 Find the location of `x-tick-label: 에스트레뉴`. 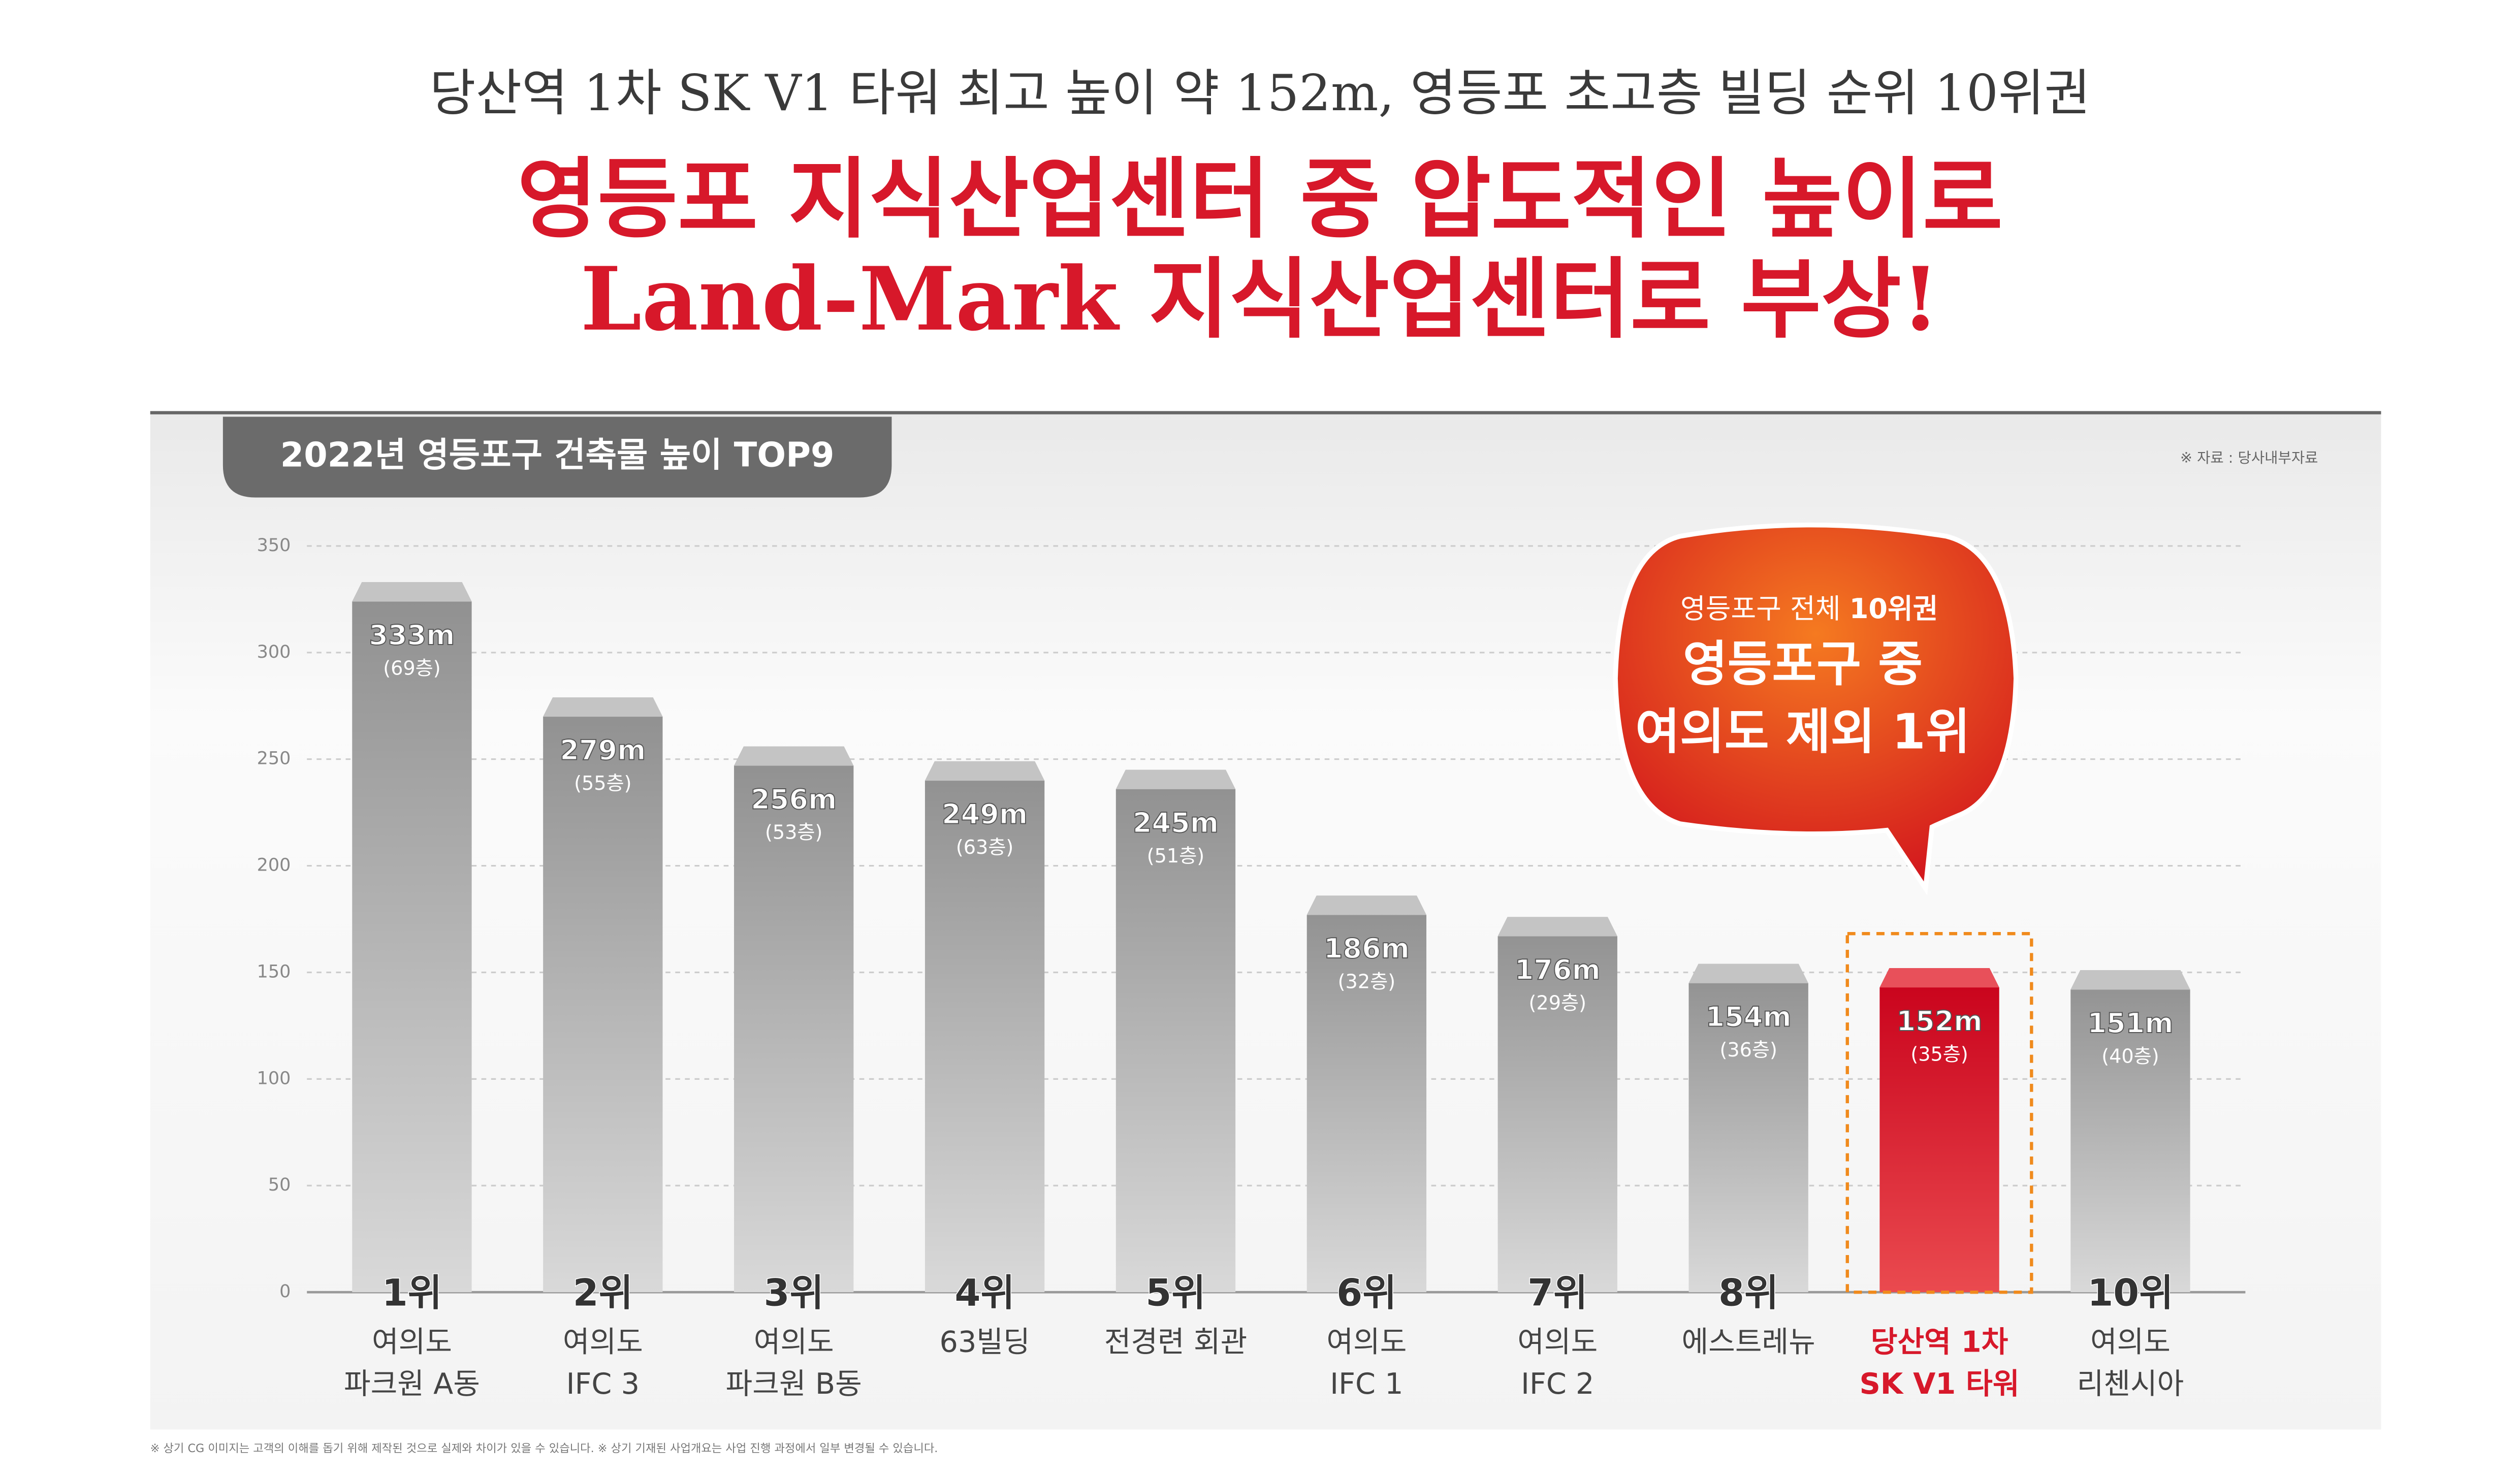

x-tick-label: 에스트레뉴 is located at coordinates (1748, 1342).